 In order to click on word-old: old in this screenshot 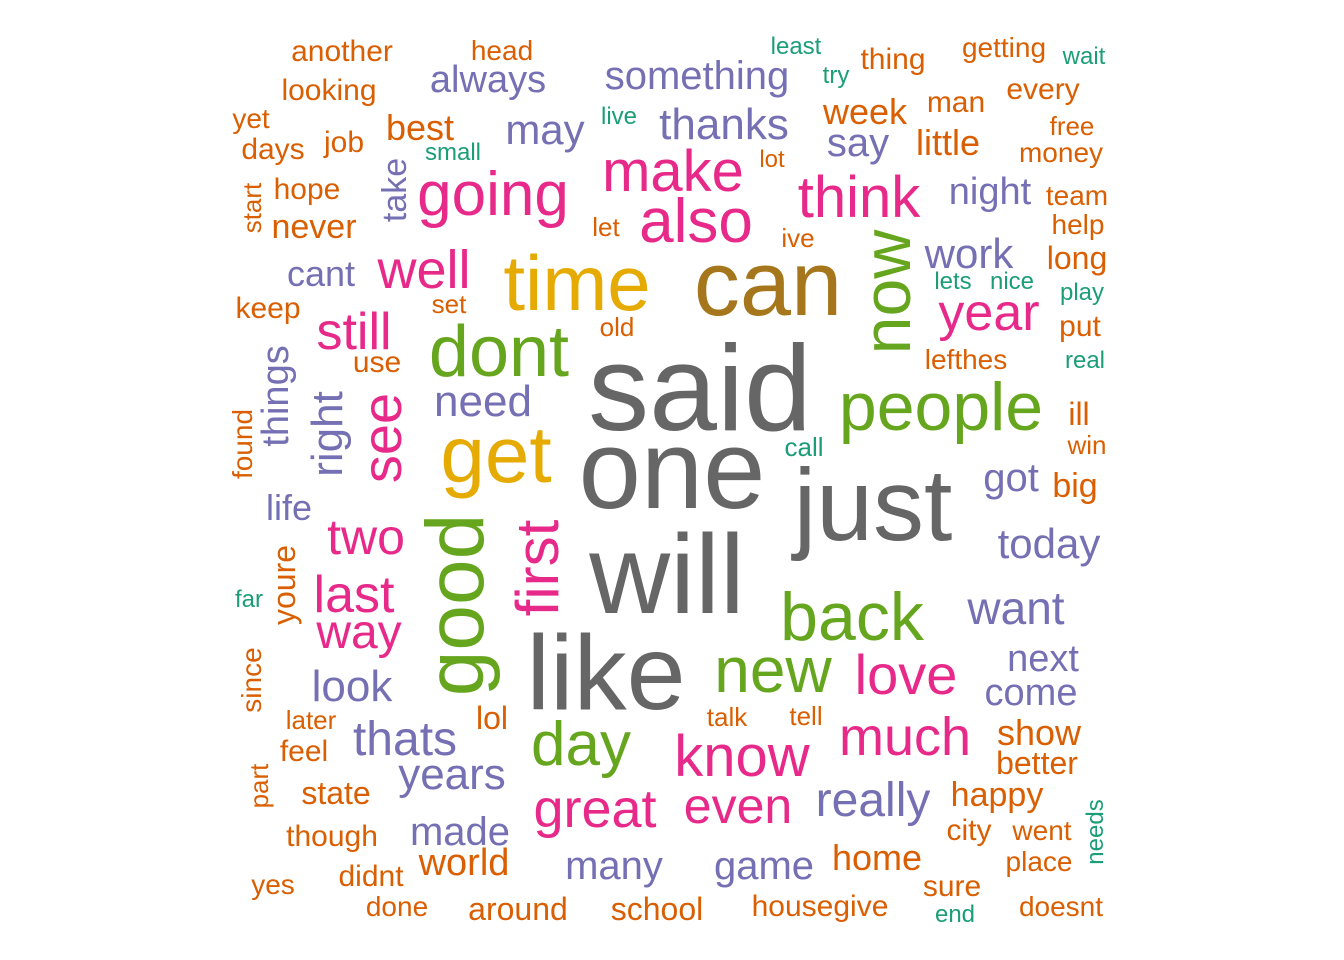, I will do `click(617, 327)`.